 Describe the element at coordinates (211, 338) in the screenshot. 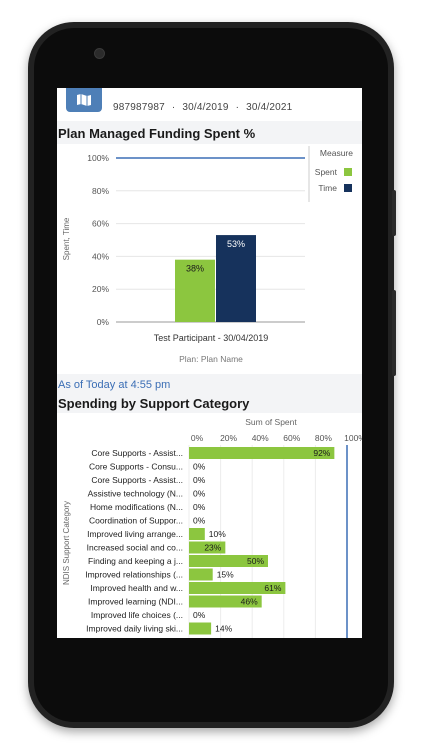

I see `x-category-label: Test Participant - 30/04/2019` at that location.